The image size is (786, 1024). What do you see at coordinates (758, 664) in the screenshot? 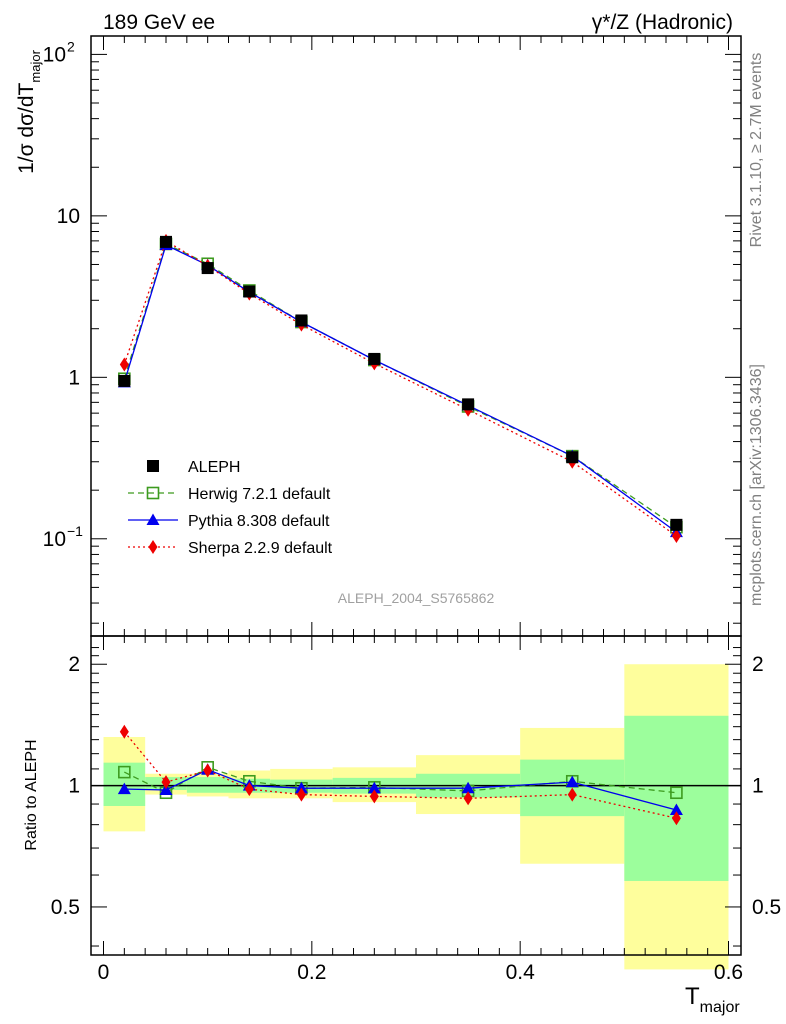
I see `ratio-y-tick-label-right: 2` at bounding box center [758, 664].